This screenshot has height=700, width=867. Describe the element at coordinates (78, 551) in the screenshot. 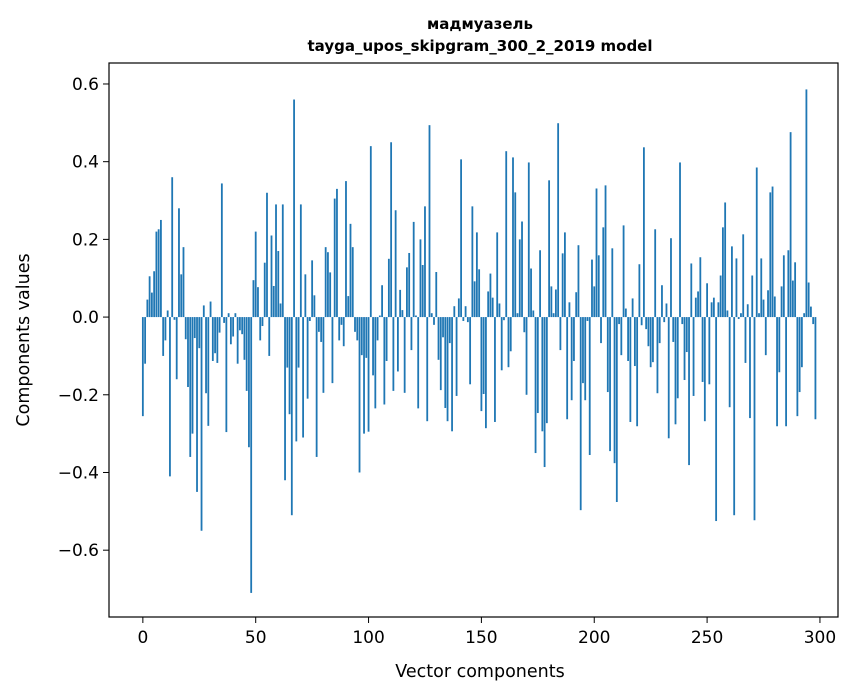

I see `y-tick-label: −0.6` at that location.